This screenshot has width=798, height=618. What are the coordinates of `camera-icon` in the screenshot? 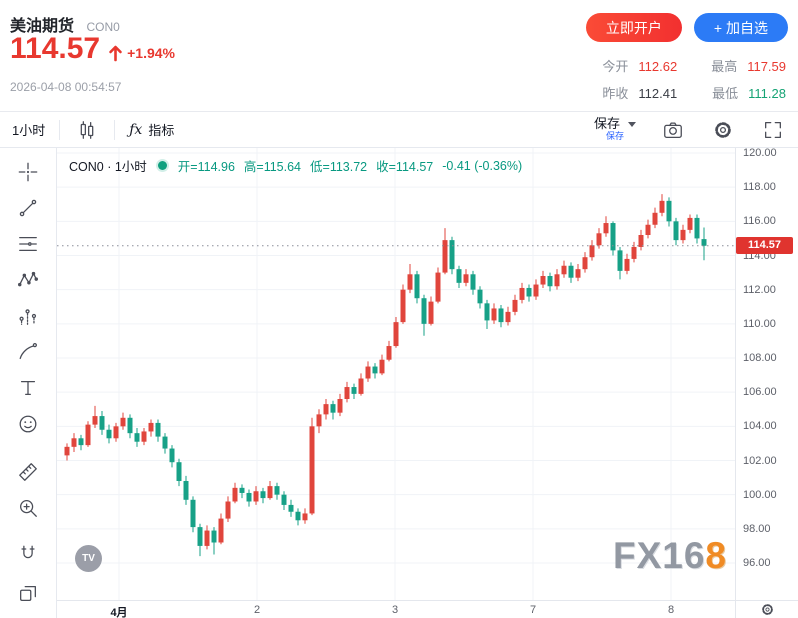 It's located at (673, 129).